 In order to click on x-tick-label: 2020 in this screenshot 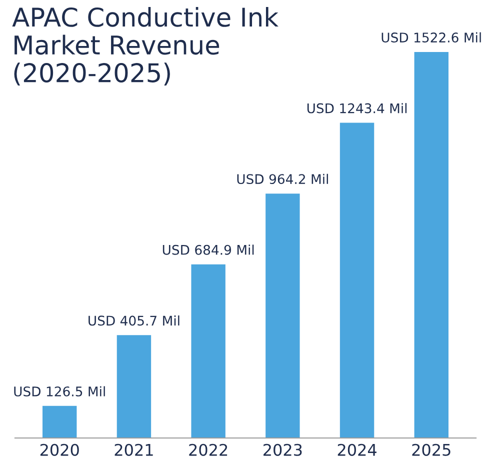, I will do `click(59, 450)`.